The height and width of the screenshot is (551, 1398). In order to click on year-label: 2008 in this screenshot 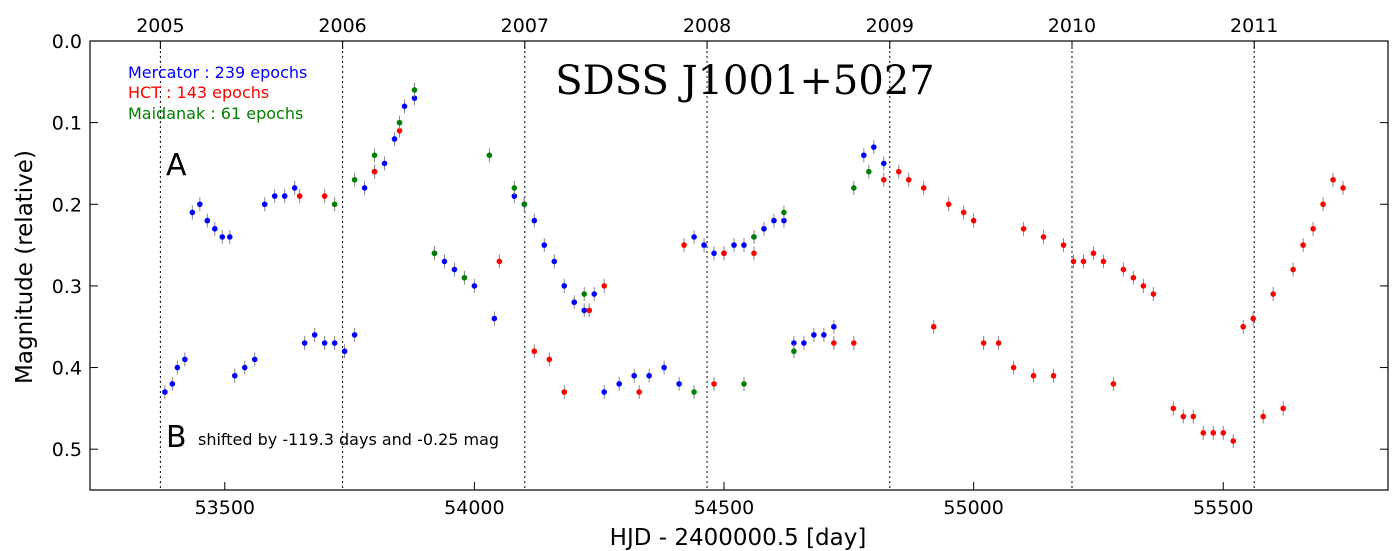, I will do `click(707, 26)`.